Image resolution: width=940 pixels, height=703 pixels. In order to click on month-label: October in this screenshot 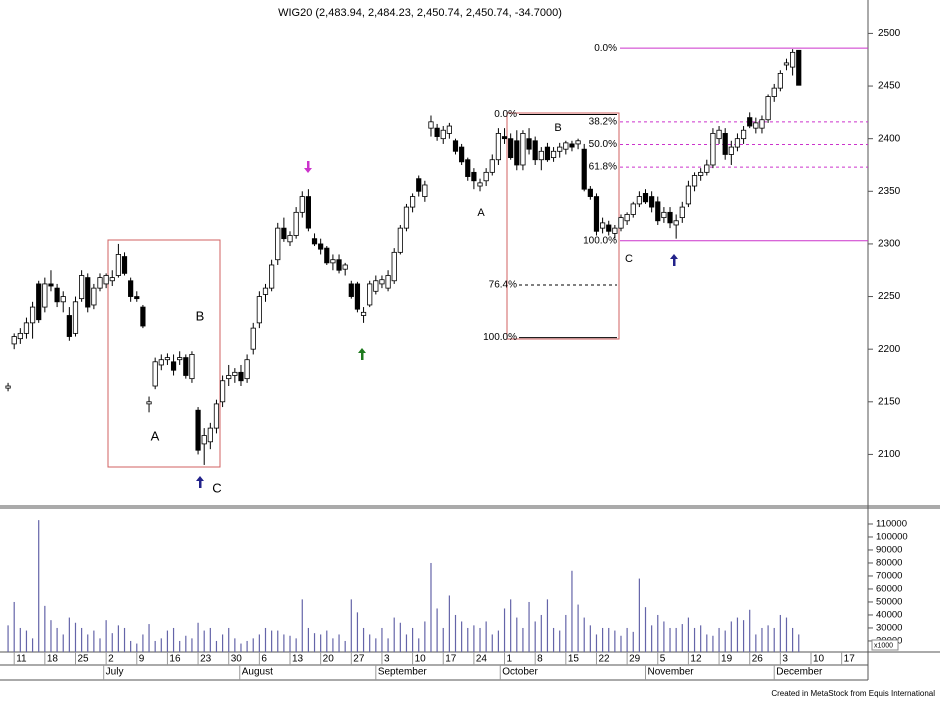, I will do `click(520, 672)`.